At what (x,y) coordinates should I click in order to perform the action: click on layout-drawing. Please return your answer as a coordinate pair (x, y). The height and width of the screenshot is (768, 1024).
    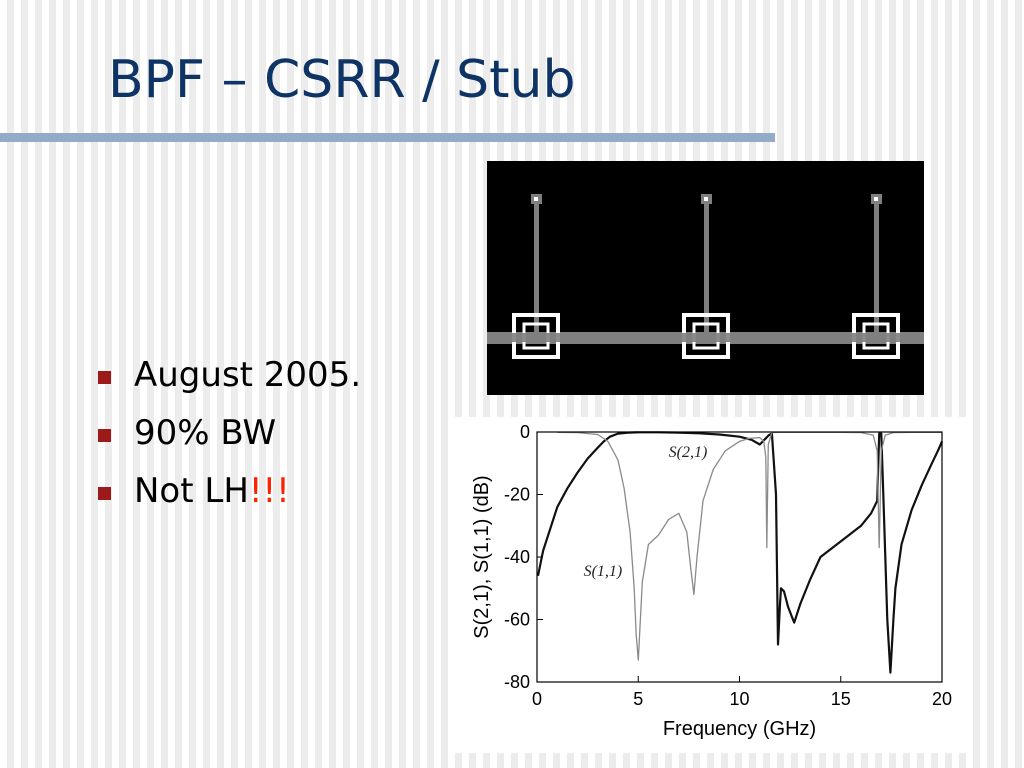
    Looking at the image, I should click on (705, 276).